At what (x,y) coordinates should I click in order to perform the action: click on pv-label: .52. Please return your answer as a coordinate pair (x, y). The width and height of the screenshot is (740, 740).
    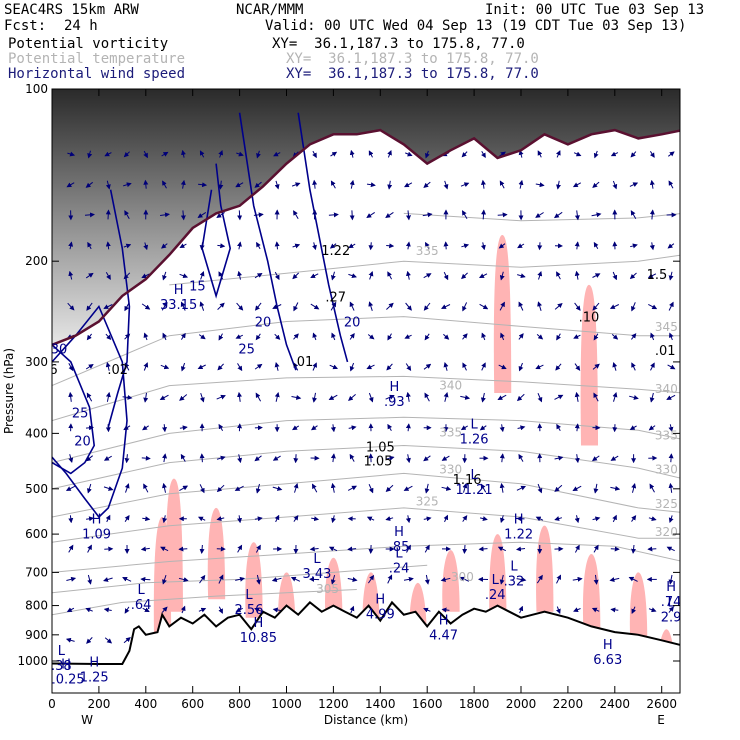
    Looking at the image, I should click on (35, 341).